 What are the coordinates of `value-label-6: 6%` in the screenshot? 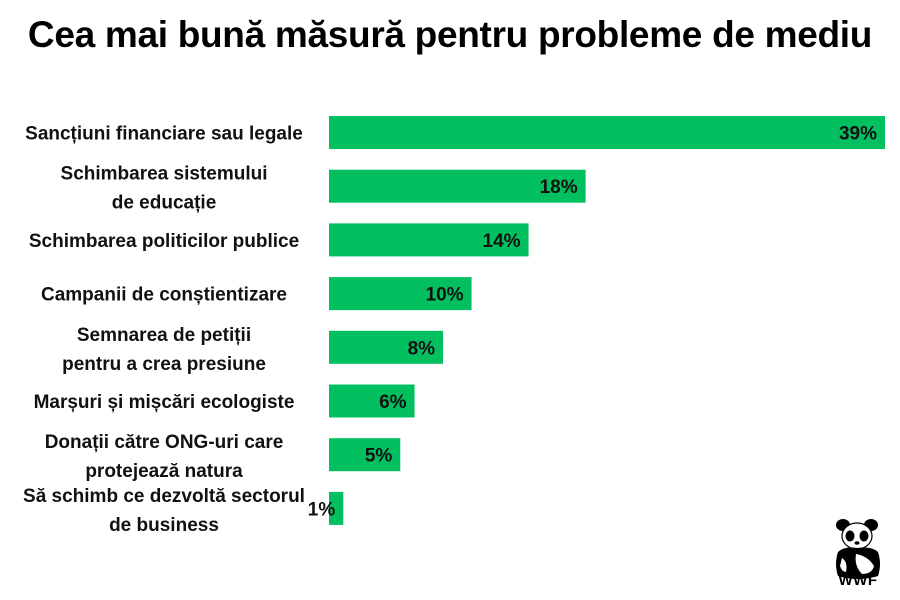 It's located at (393, 402).